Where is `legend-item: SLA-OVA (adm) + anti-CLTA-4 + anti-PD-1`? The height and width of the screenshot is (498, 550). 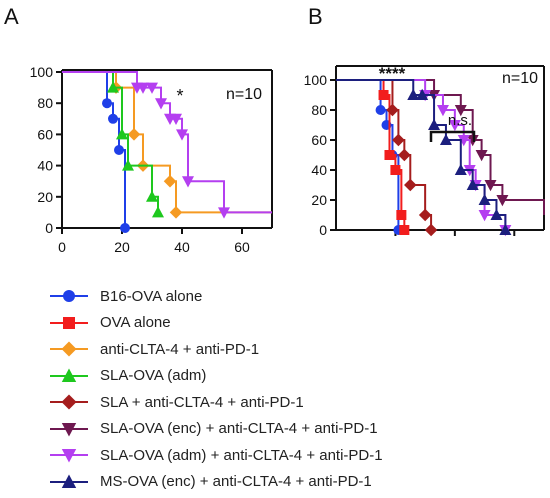
legend-item: SLA-OVA (adm) + anti-CLTA-4 + anti-PD-1 is located at coordinates (293, 455).